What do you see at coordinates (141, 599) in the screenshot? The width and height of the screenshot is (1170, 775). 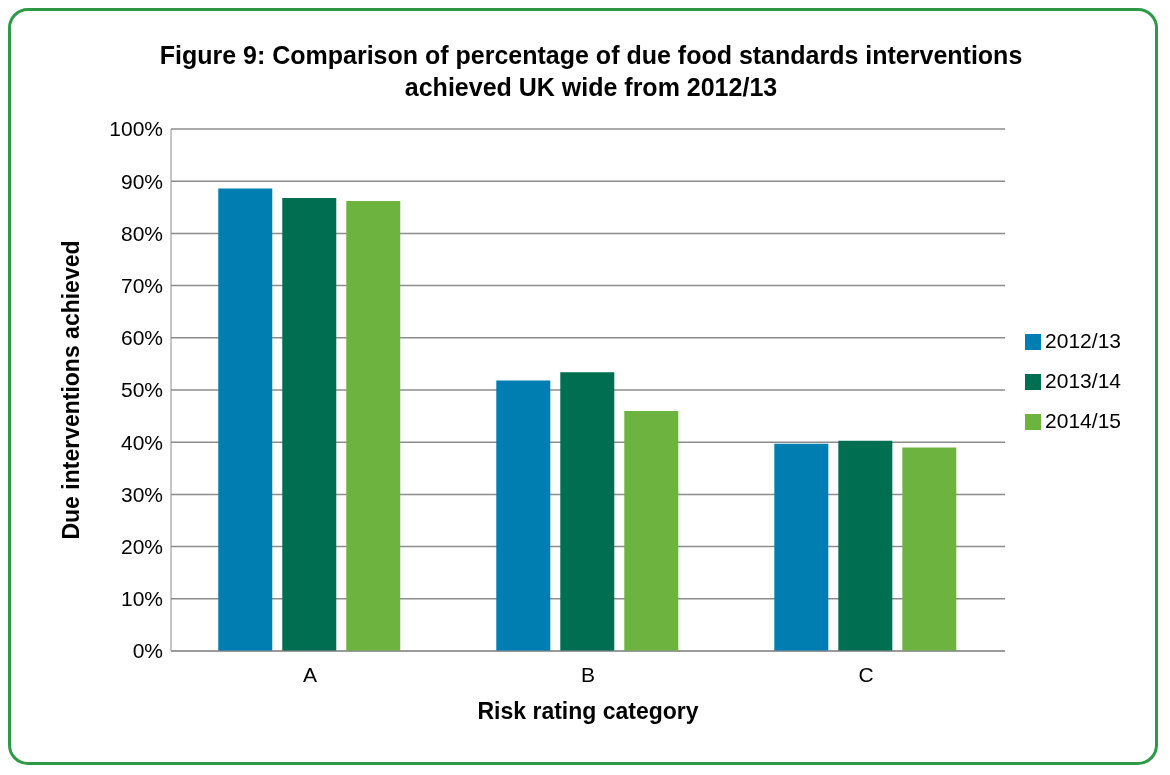 I see `y-tick-label: 10%` at bounding box center [141, 599].